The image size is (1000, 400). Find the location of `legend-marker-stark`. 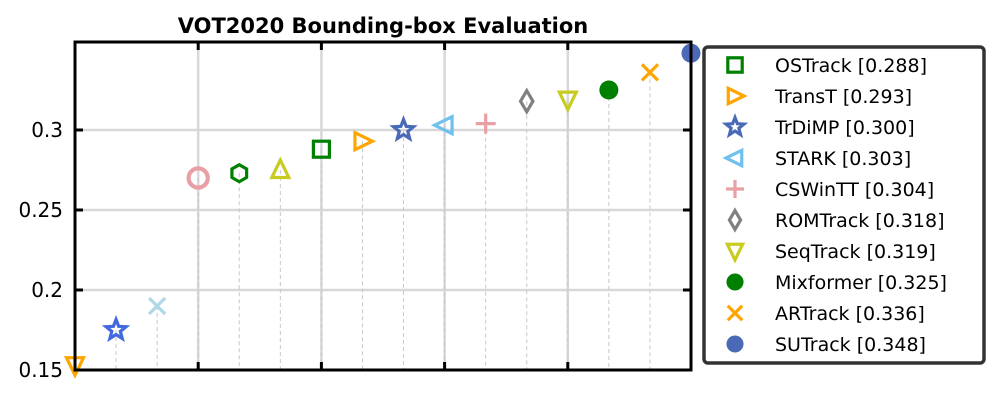

legend-marker-stark is located at coordinates (733, 158).